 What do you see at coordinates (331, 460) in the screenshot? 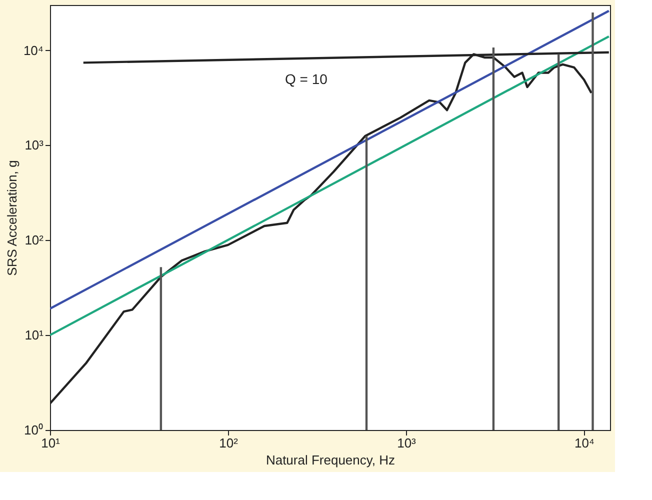
I see `x-axis-title: Natural Frequency, Hz` at bounding box center [331, 460].